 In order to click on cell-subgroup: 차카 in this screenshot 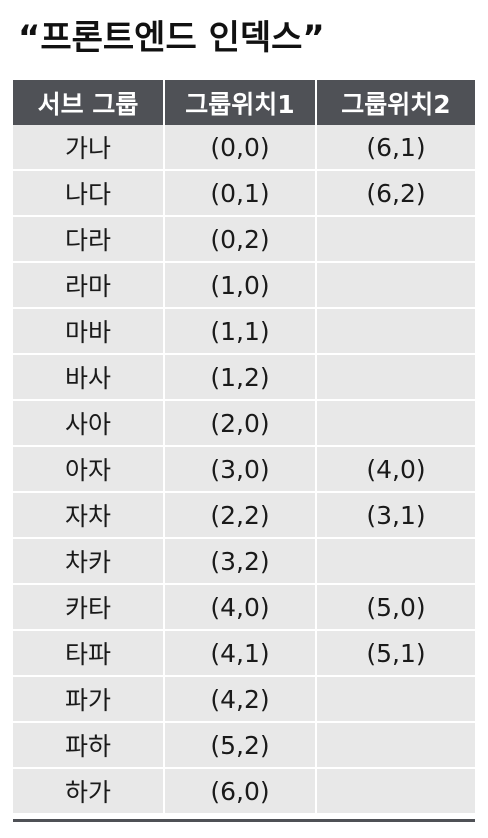, I will do `click(88, 560)`.